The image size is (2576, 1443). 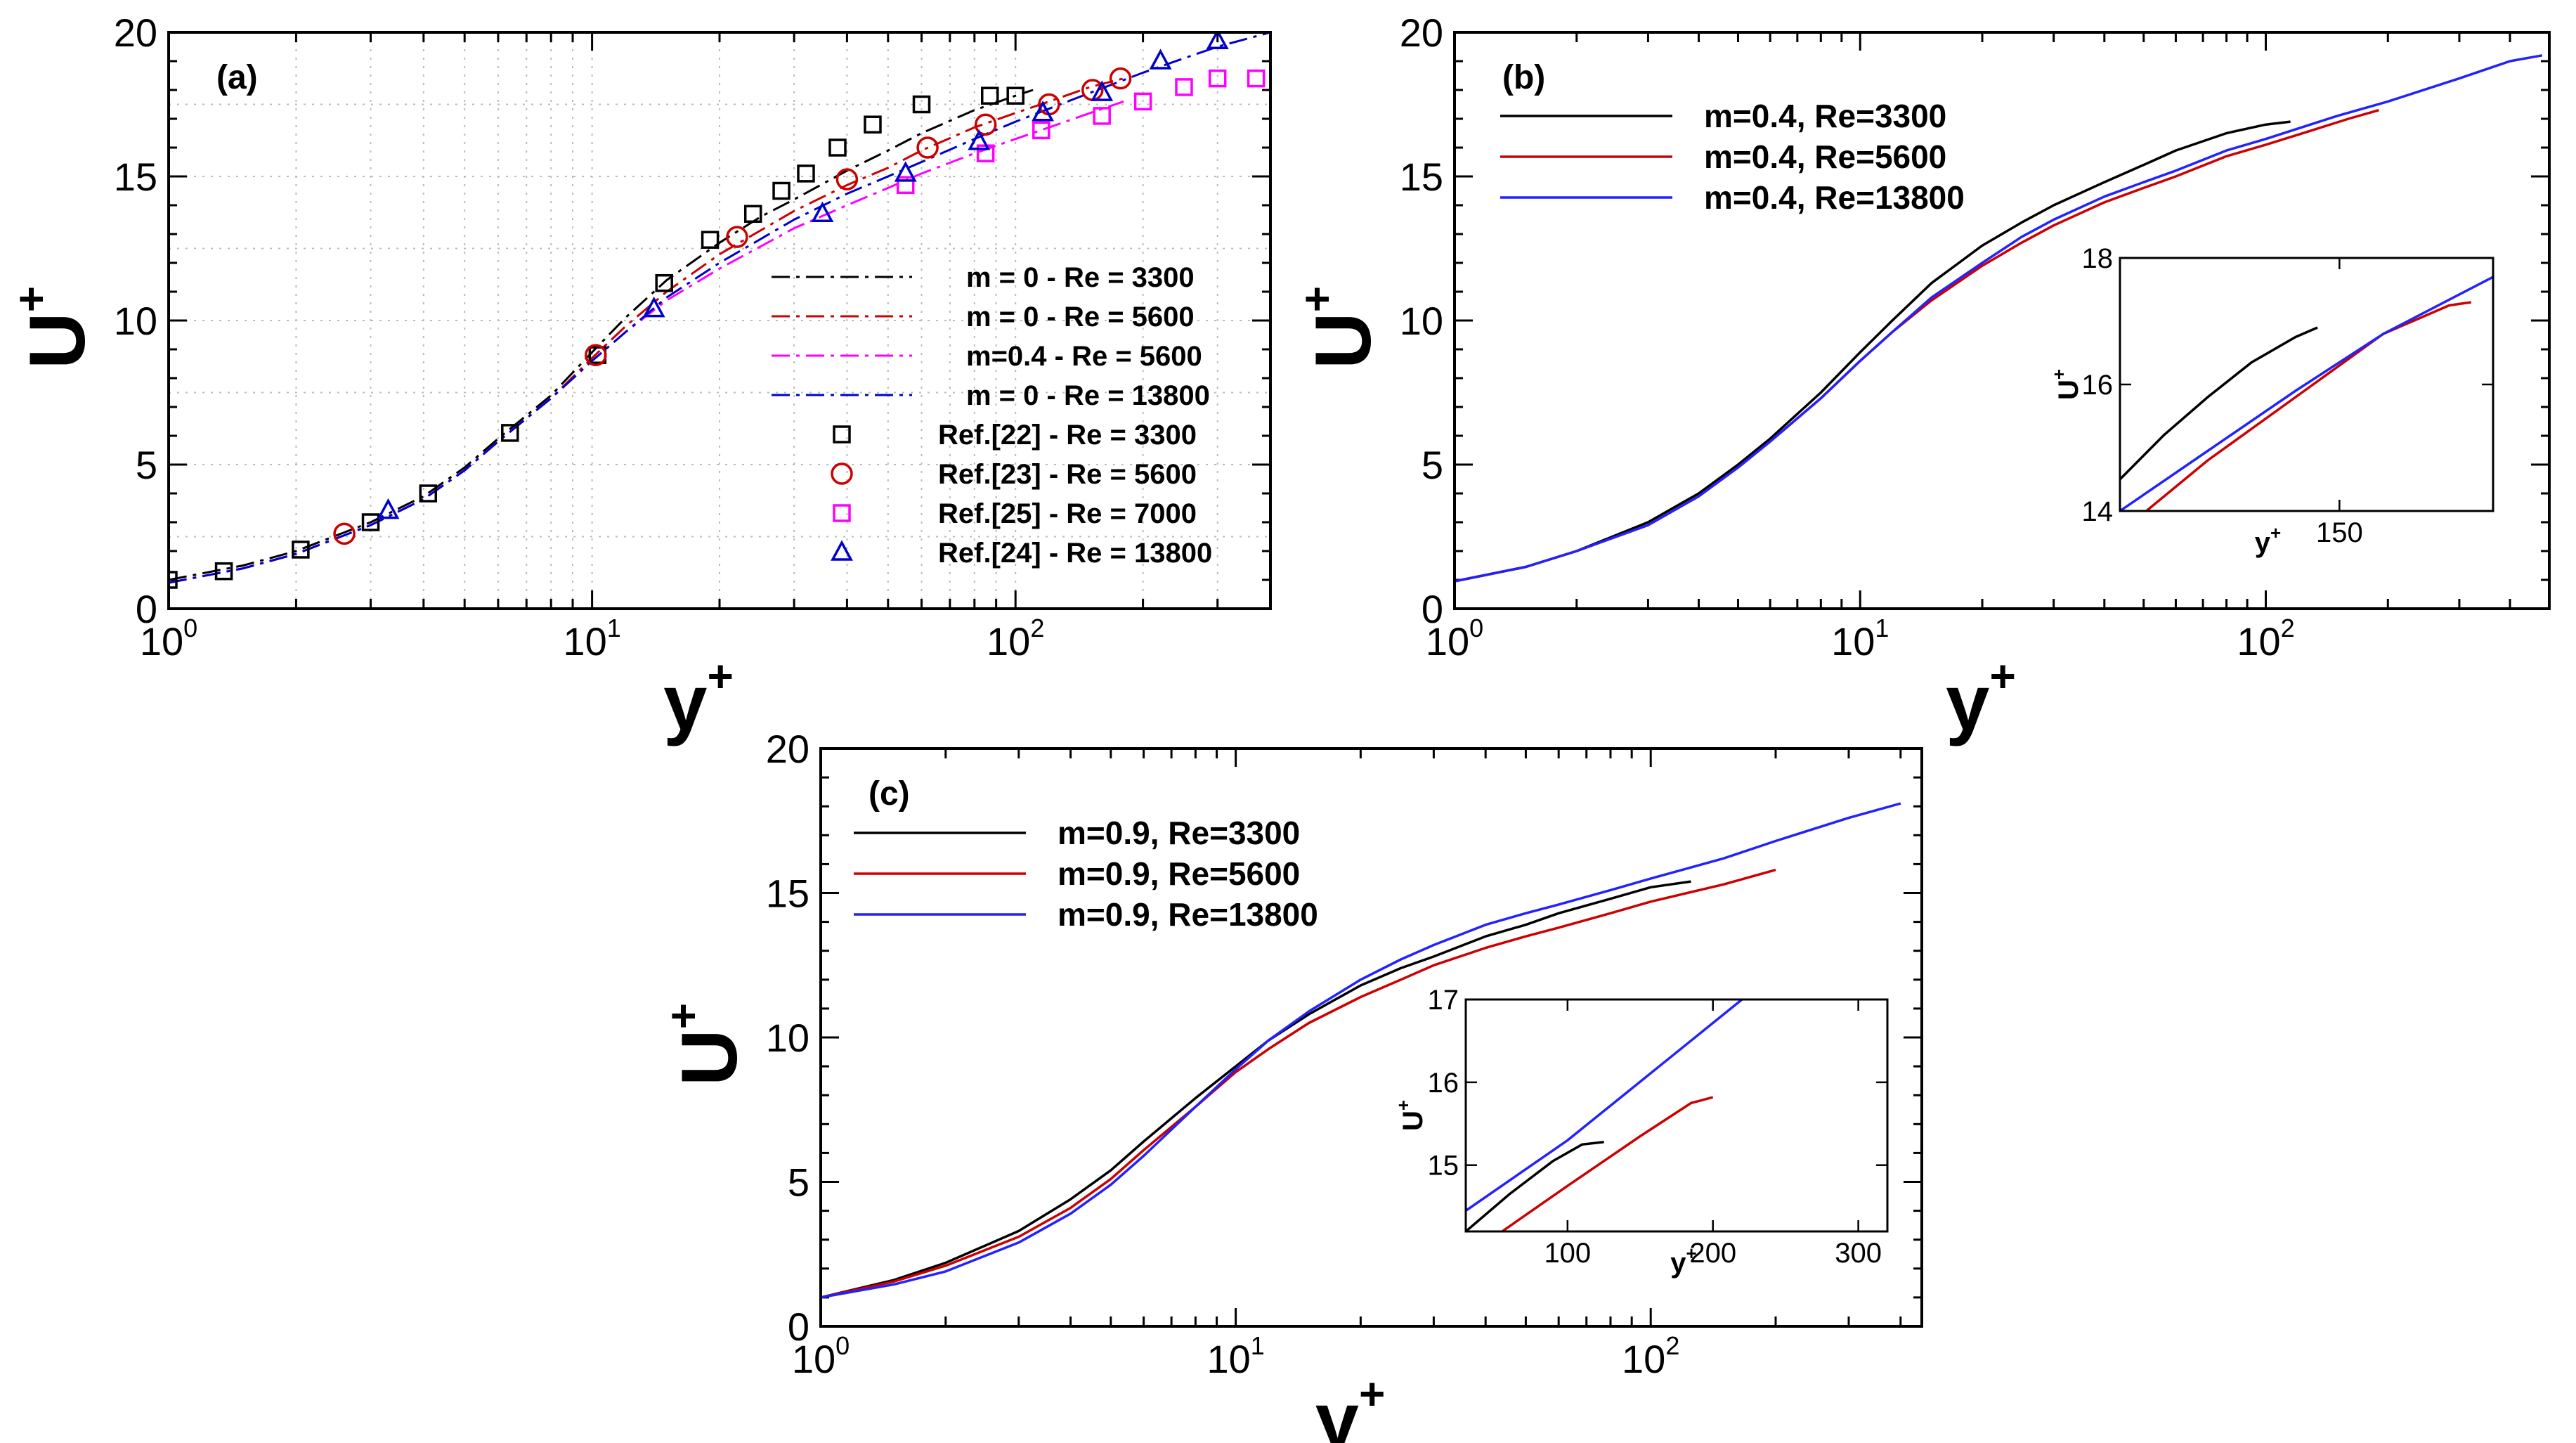 What do you see at coordinates (787, 749) in the screenshot?
I see `y-tick-label: 20` at bounding box center [787, 749].